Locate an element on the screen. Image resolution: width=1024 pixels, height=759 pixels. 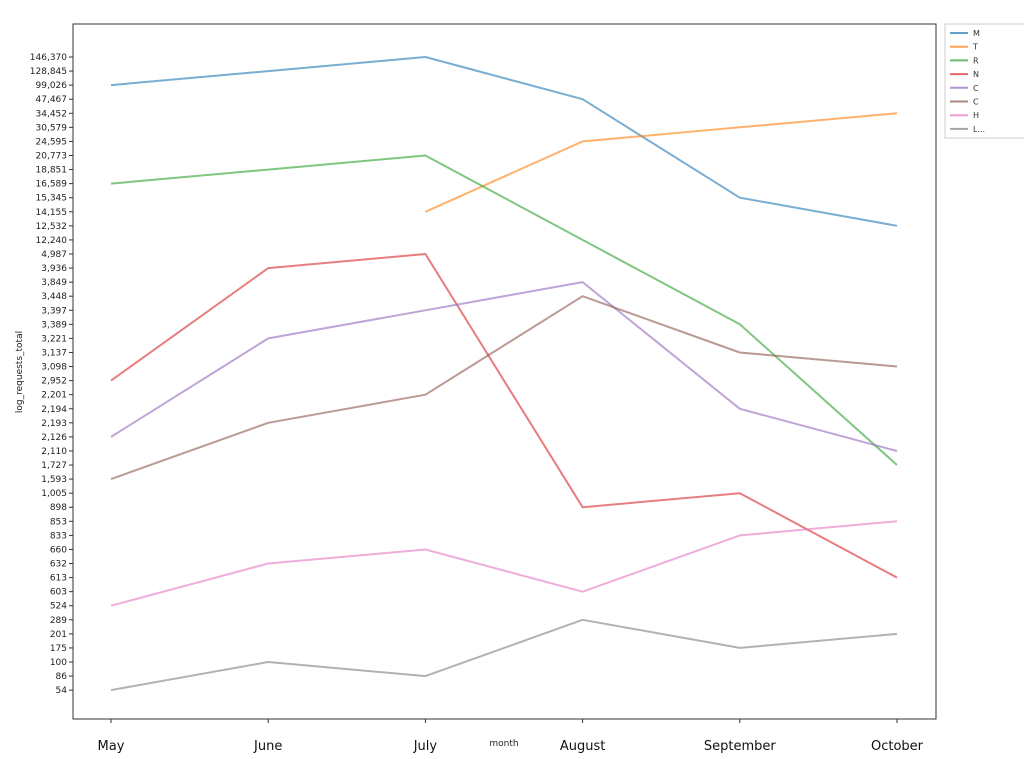
y-tick-label: 47,467 is located at coordinates (52, 100).